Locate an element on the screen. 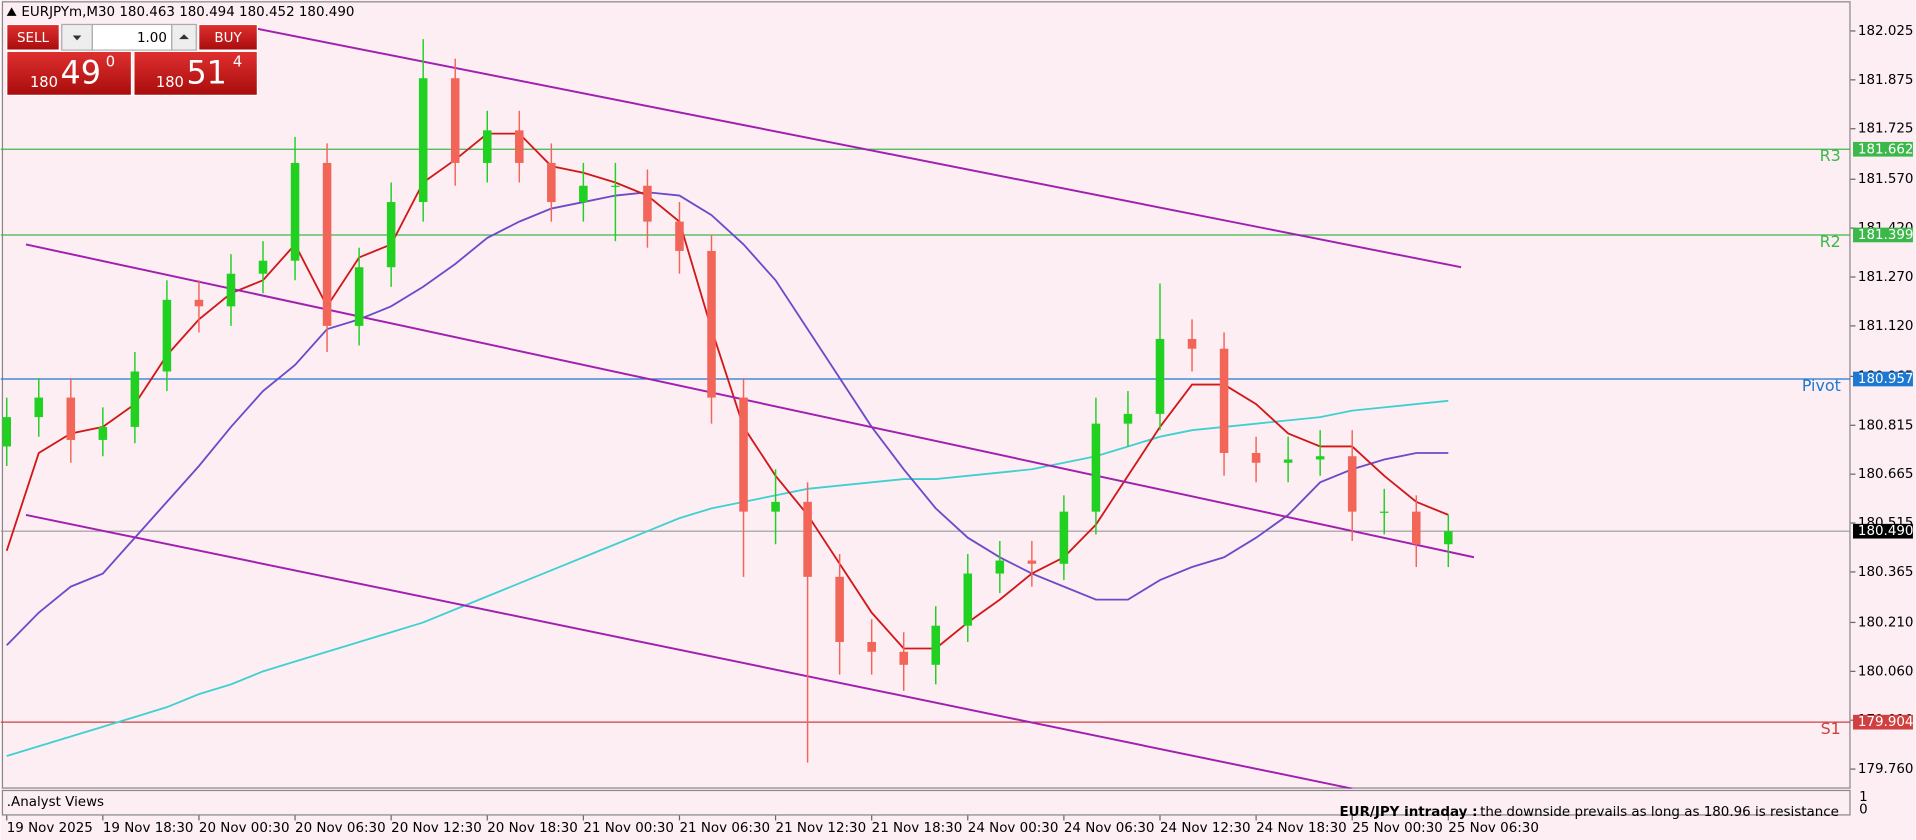 The image size is (1916, 840). ask-box is located at coordinates (195, 73).